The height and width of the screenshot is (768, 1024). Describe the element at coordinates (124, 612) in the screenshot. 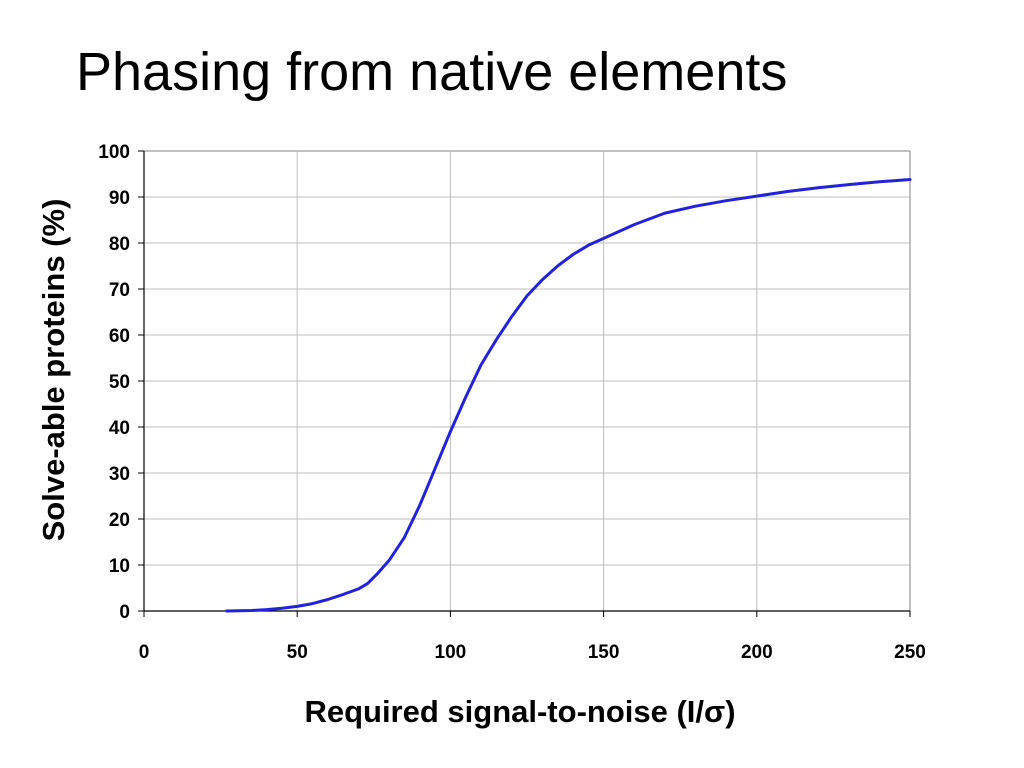

I see `y-tick-label: 0` at that location.